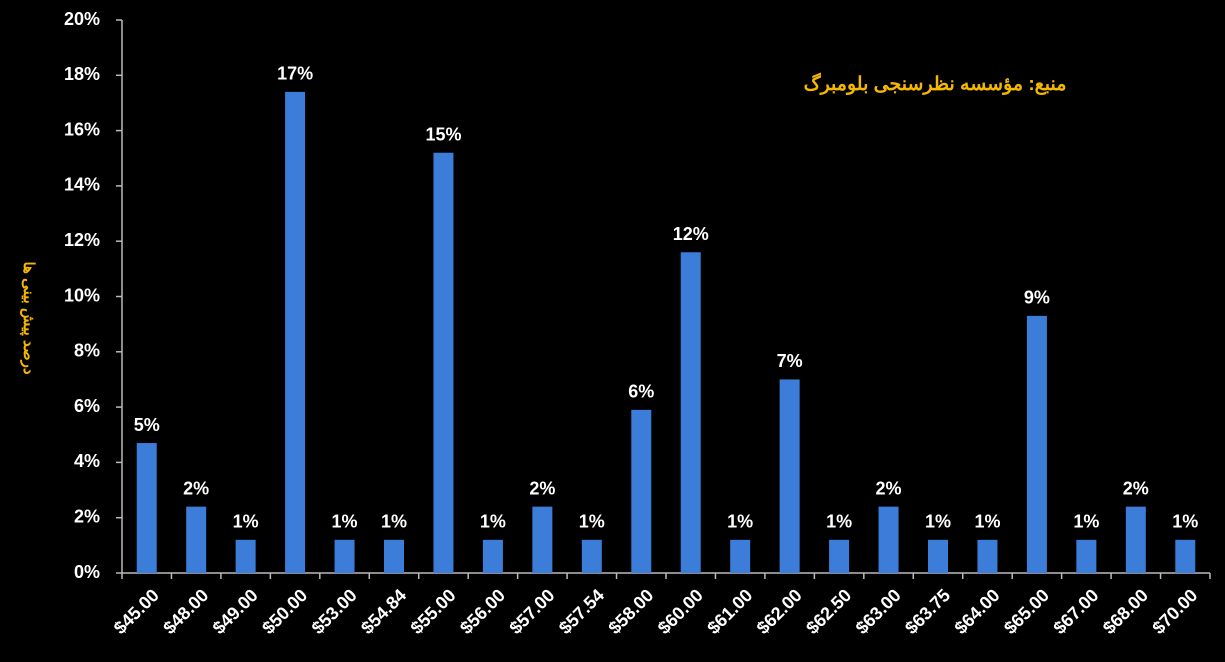 The image size is (1225, 662). I want to click on y-tick-label: 6%, so click(87, 406).